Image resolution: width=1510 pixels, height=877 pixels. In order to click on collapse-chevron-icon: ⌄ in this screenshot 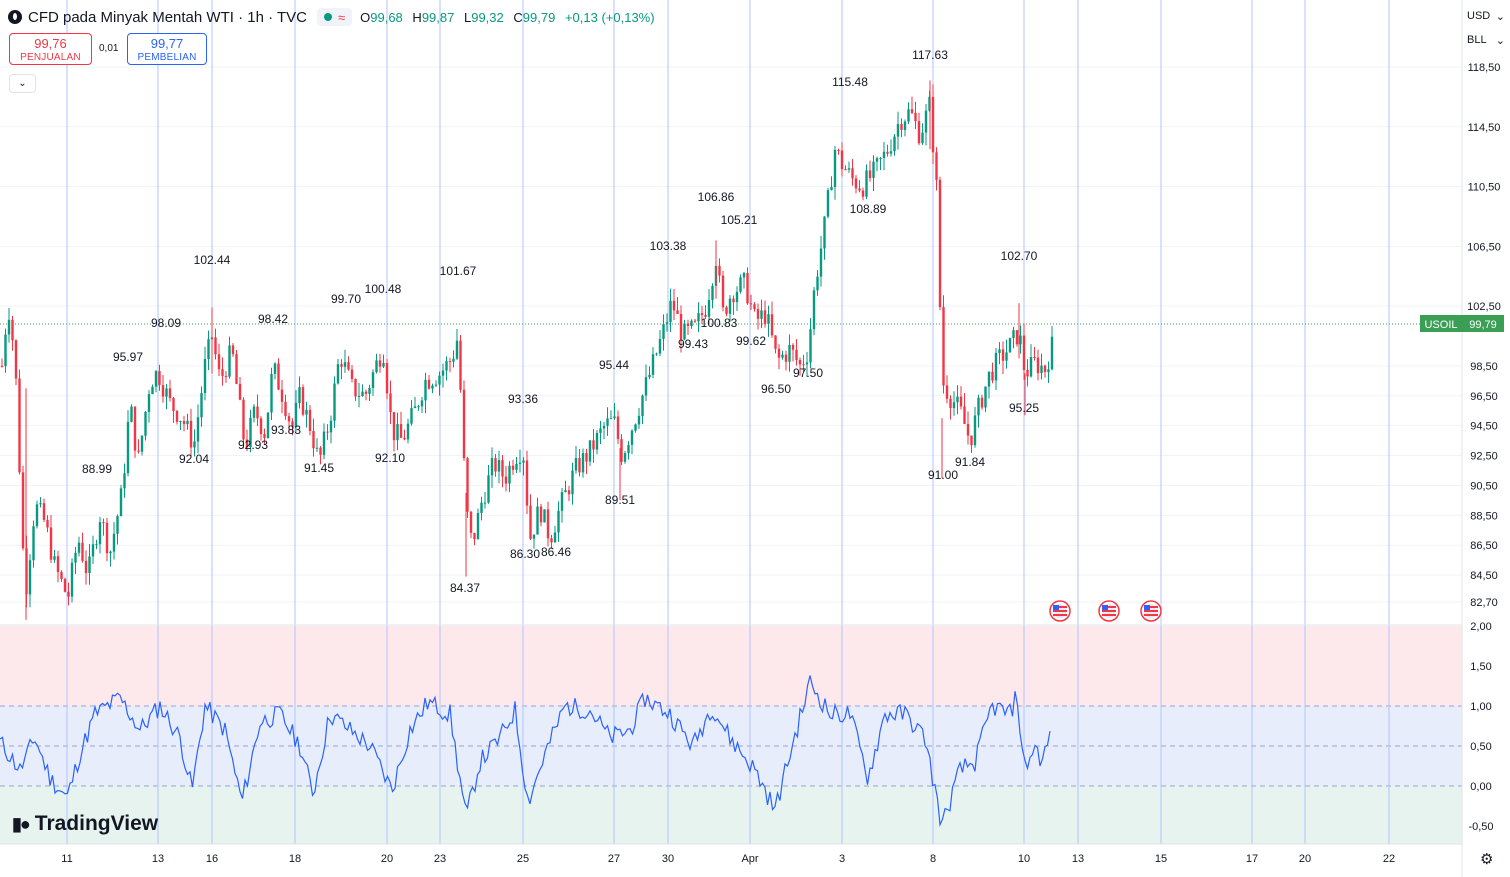, I will do `click(22, 83)`.